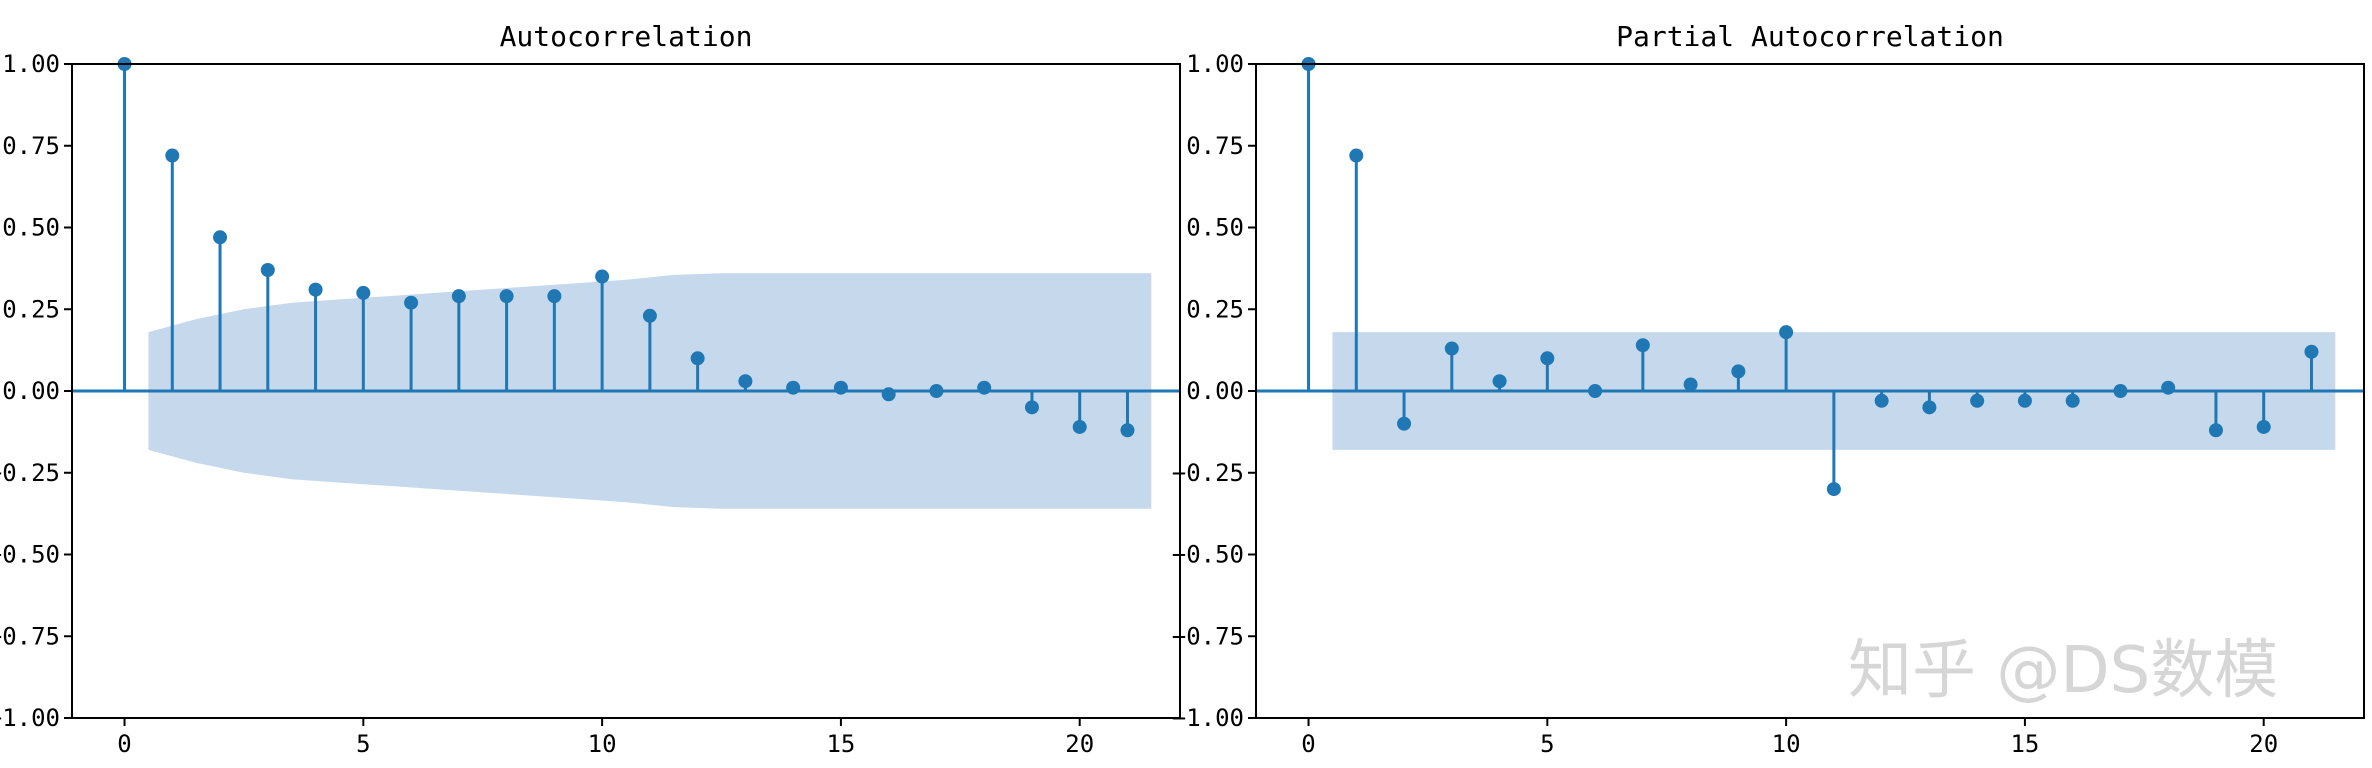 This screenshot has height=768, width=2372. I want to click on watermark-text: 知乎 @DS数模, so click(2063, 671).